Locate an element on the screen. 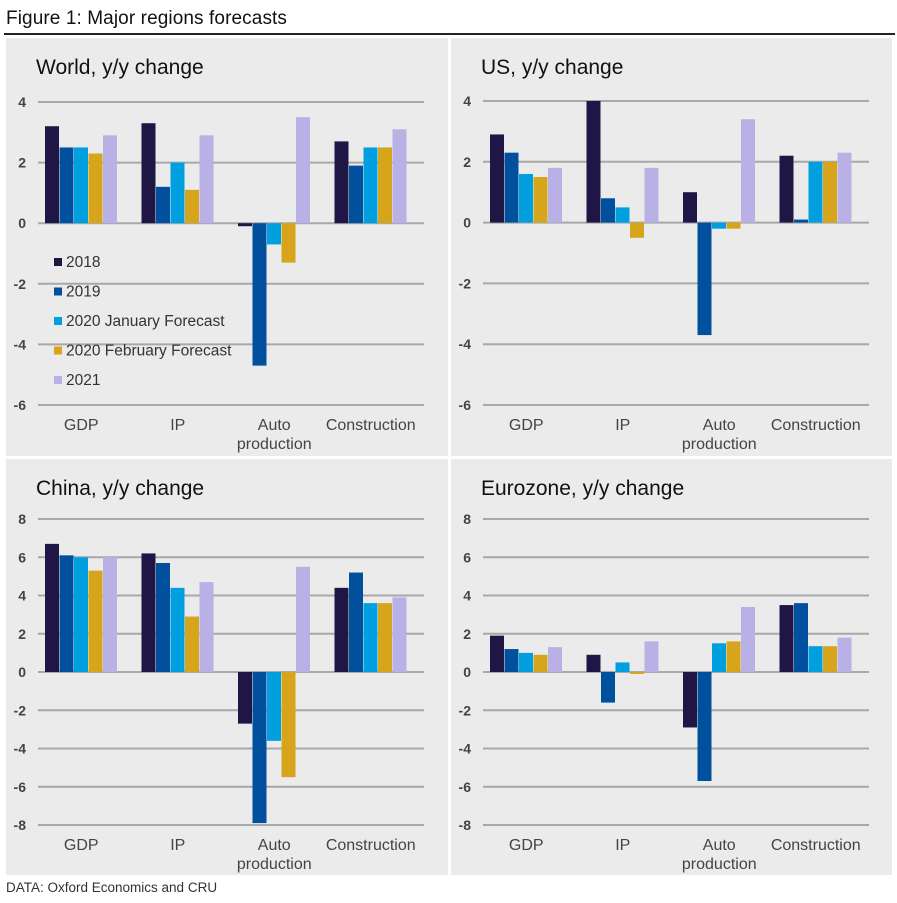 The height and width of the screenshot is (903, 897). panel-title: Eurozone, y/y change is located at coordinates (582, 488).